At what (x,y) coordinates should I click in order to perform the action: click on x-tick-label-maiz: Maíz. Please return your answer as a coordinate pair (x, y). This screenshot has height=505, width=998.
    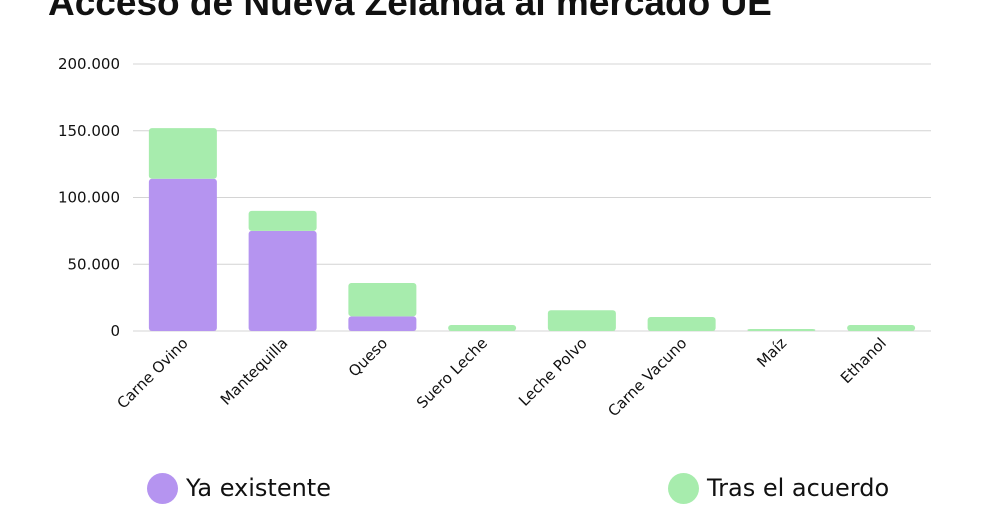
    Looking at the image, I should click on (771, 352).